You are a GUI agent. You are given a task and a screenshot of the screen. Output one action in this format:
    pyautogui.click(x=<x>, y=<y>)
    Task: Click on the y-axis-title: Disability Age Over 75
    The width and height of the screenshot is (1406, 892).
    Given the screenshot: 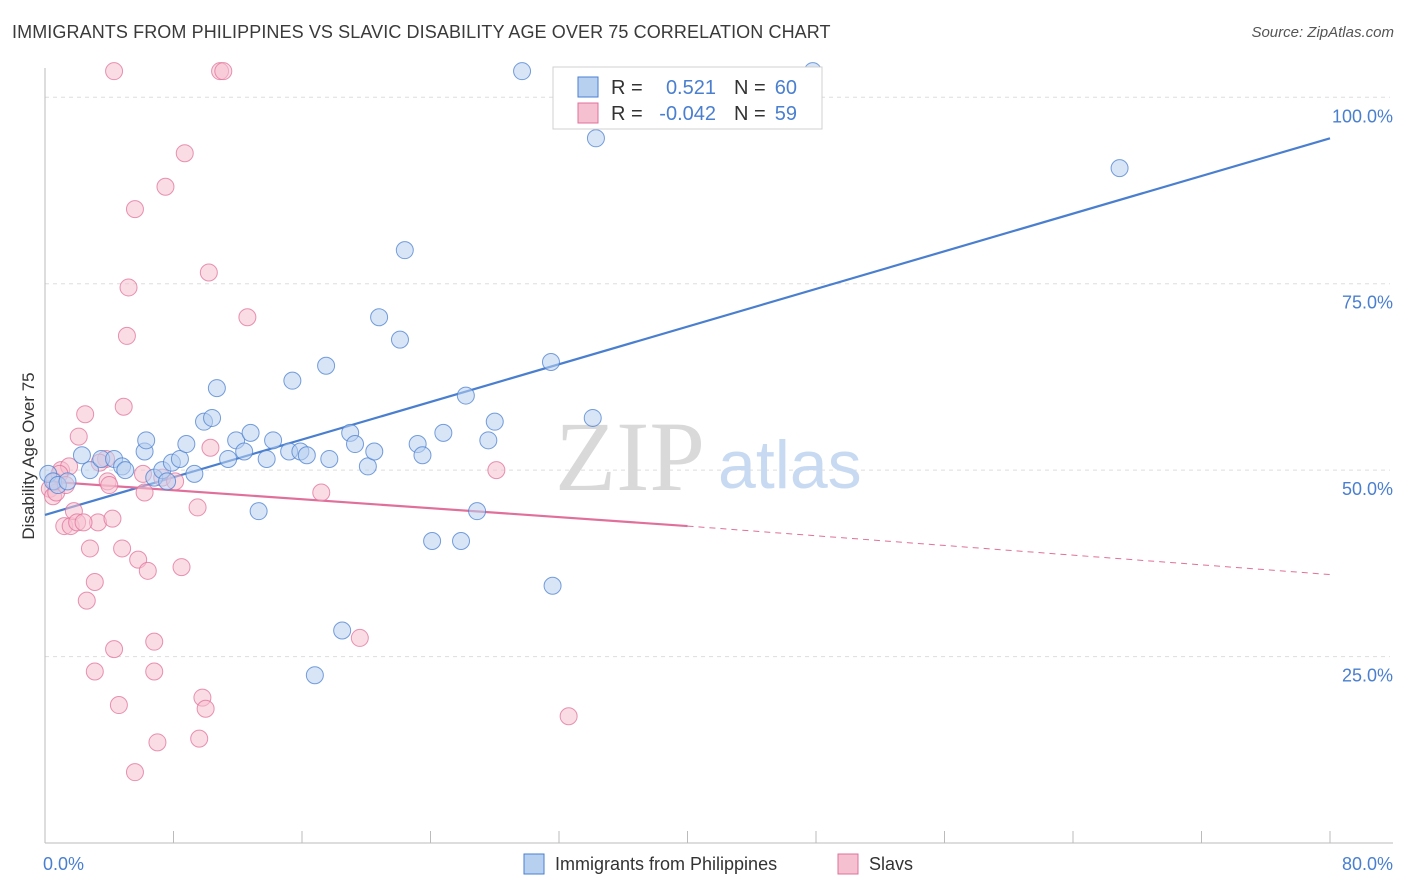 What is the action you would take?
    pyautogui.click(x=28, y=455)
    